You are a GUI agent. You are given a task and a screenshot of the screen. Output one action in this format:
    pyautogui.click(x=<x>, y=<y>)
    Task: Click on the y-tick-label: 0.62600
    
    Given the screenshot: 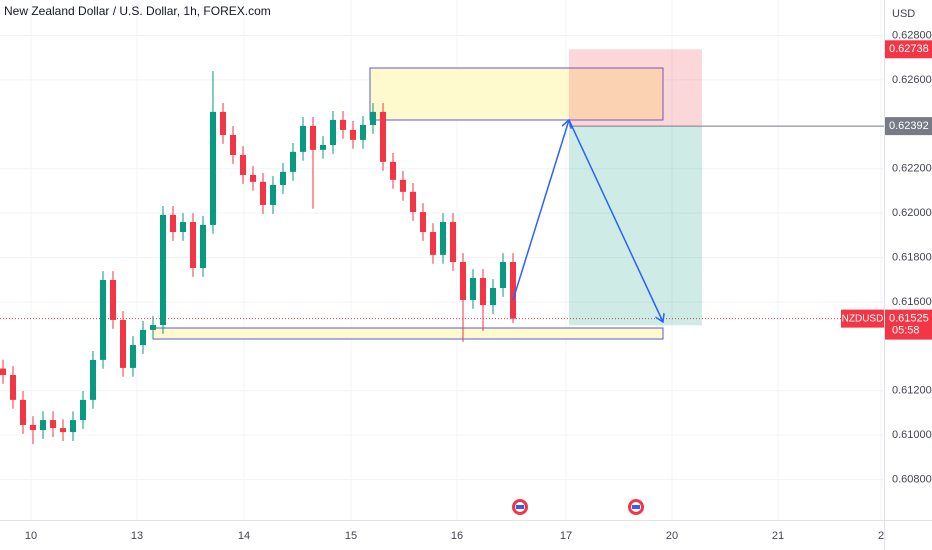 What is the action you would take?
    pyautogui.click(x=912, y=80)
    